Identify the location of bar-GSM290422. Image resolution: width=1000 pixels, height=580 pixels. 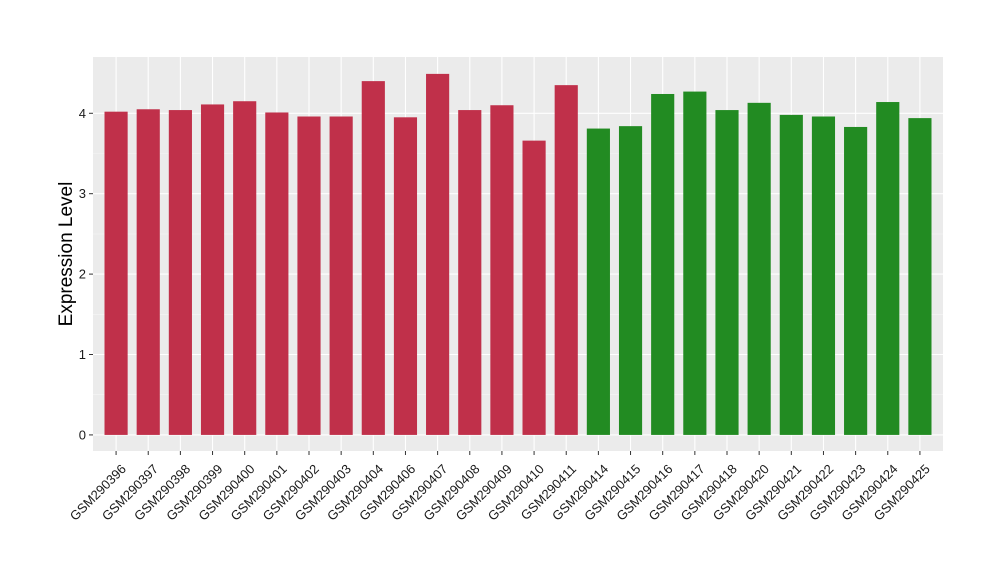
(823, 275).